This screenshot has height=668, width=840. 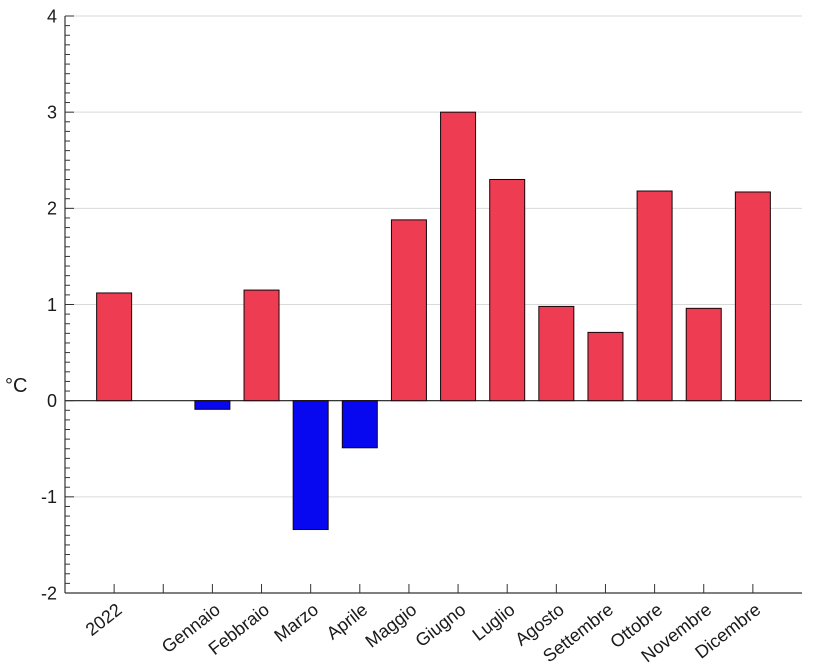 What do you see at coordinates (296, 622) in the screenshot?
I see `x-tick-label-Marzo: Marzo` at bounding box center [296, 622].